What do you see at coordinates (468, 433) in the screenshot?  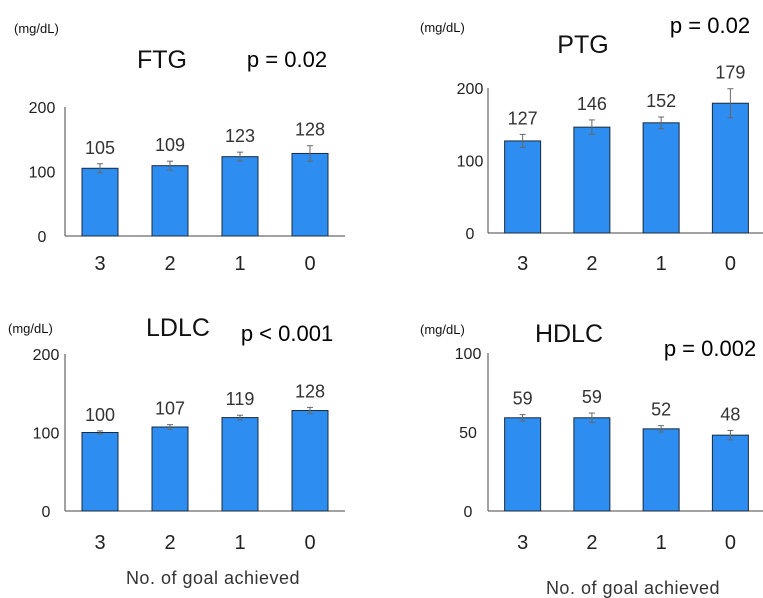 I see `y-tick-label: 50` at bounding box center [468, 433].